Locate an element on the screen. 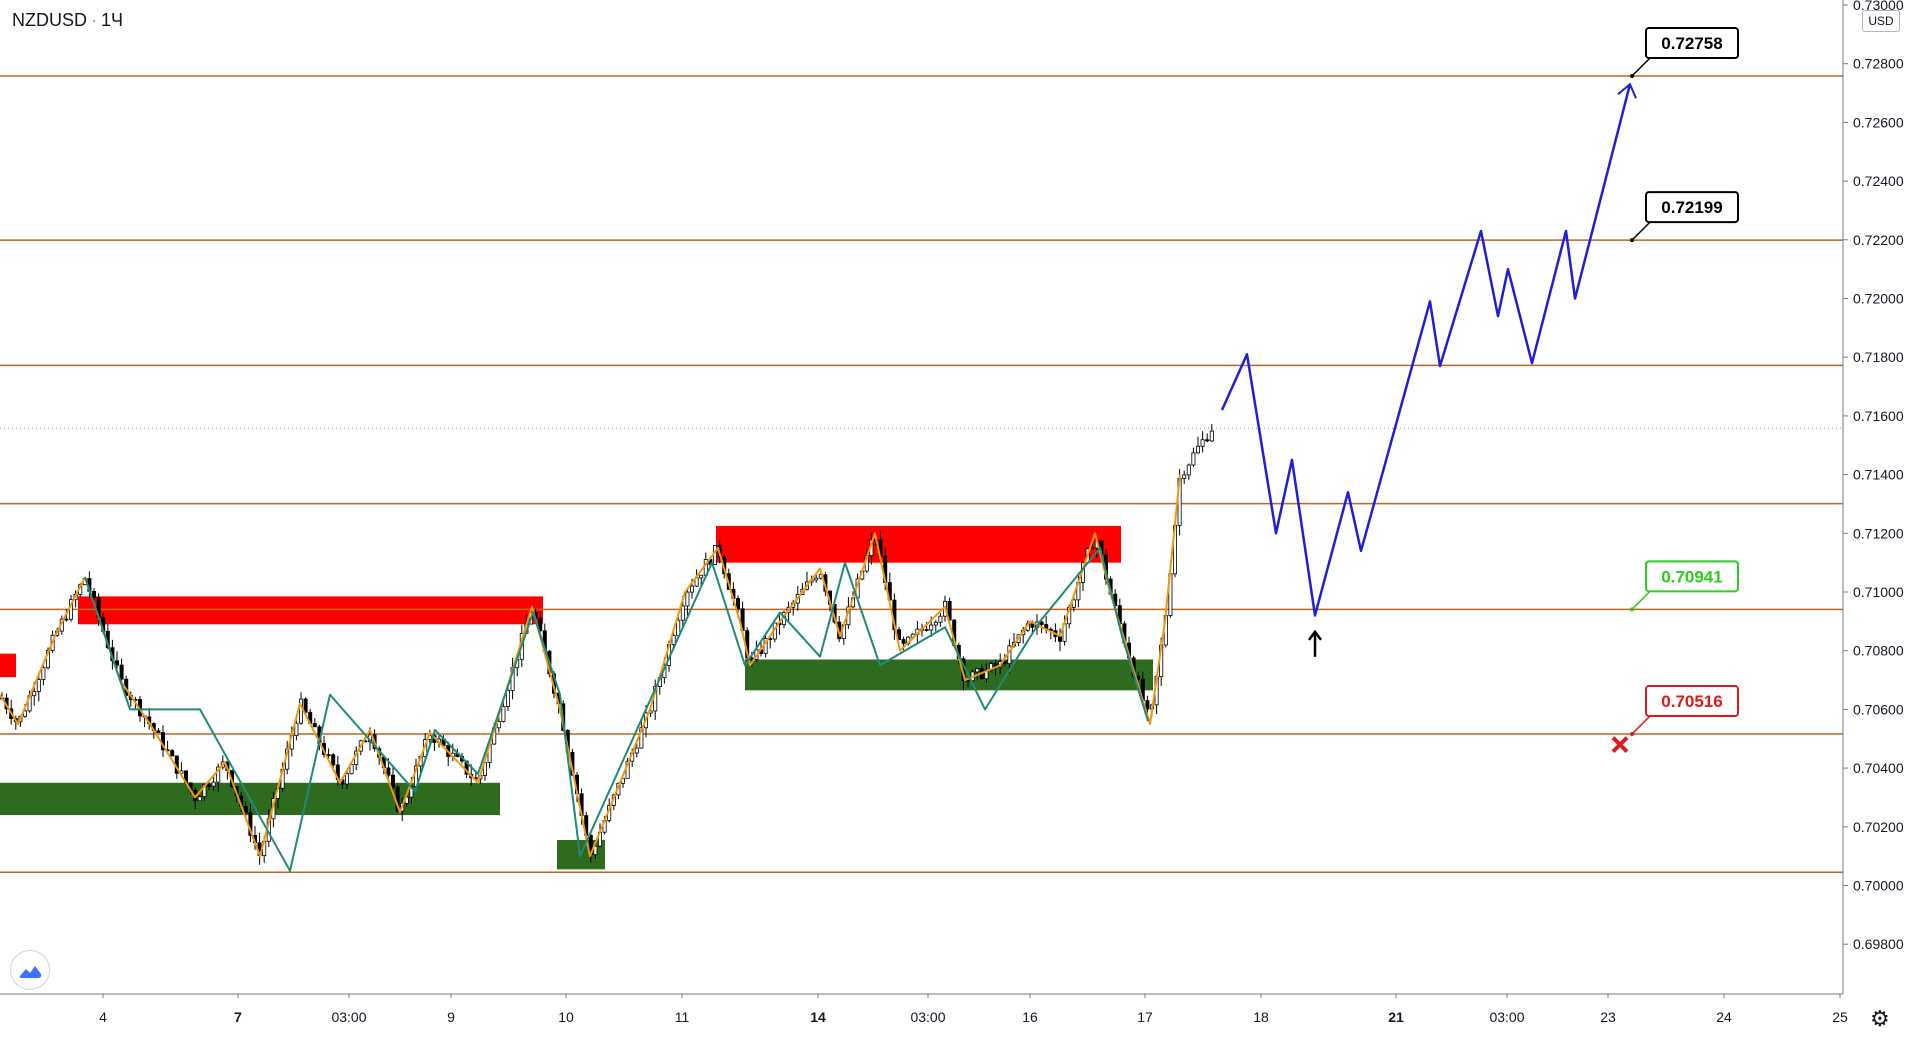  price-tick-label: 0.72600 is located at coordinates (1878, 122).